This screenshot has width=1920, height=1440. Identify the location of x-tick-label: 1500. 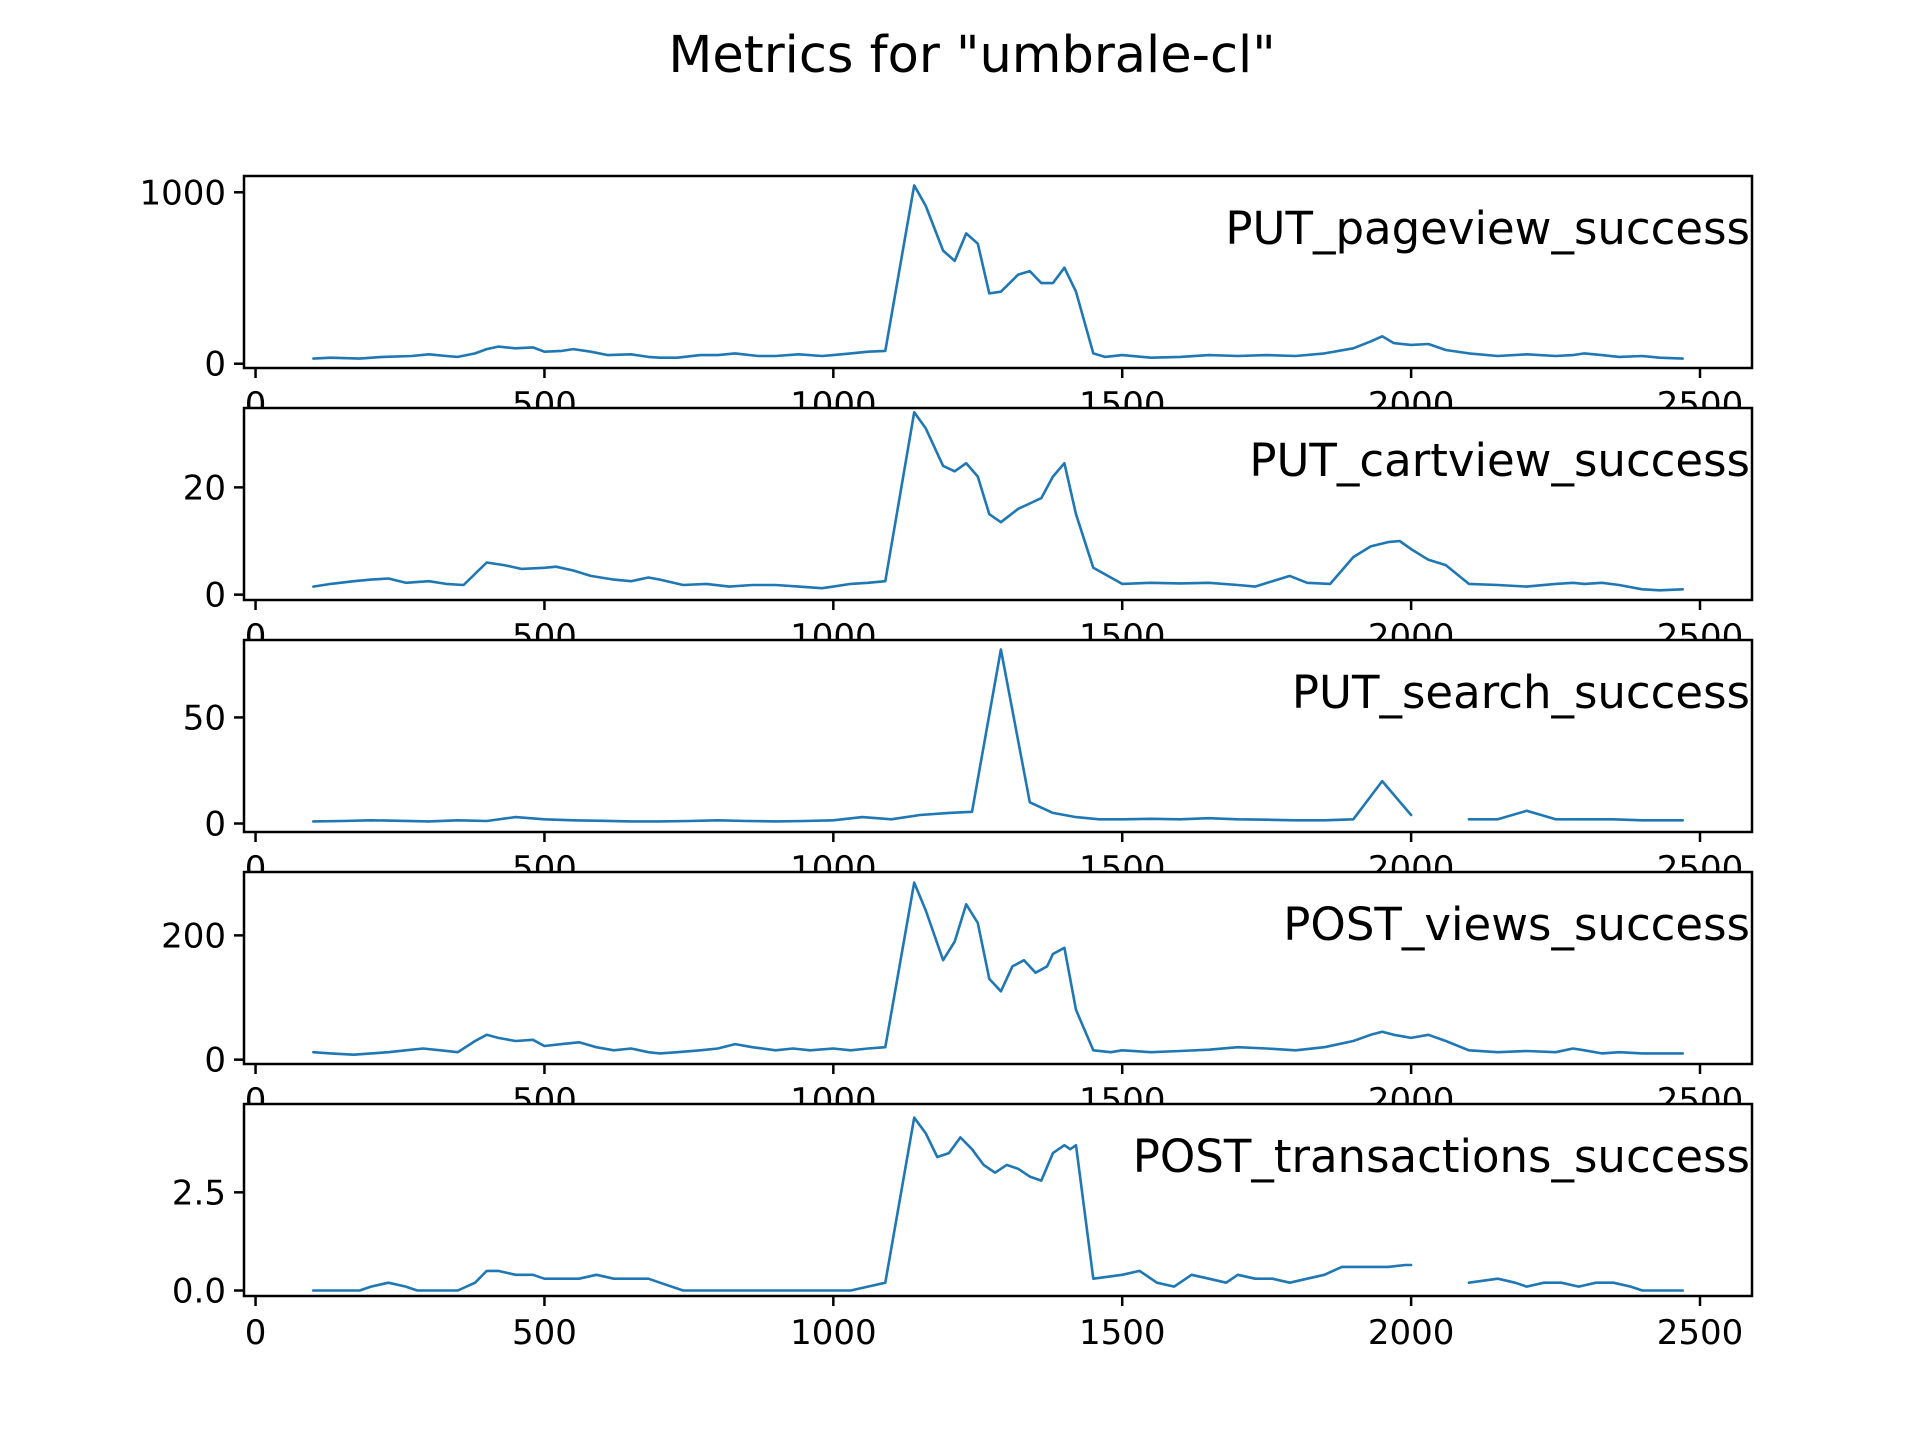
(1122, 1333).